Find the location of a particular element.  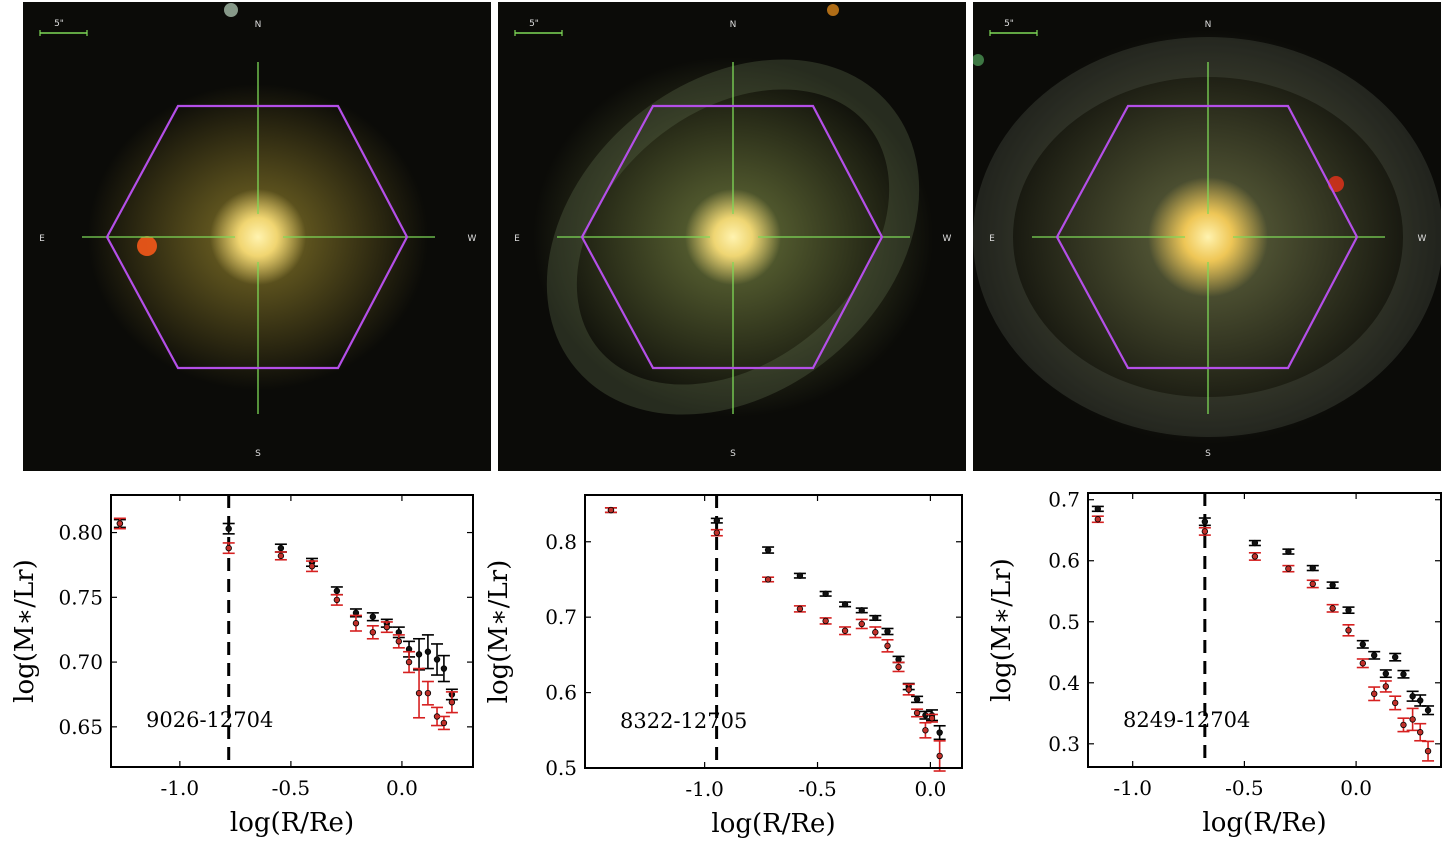

compass-w: W is located at coordinates (472, 239).